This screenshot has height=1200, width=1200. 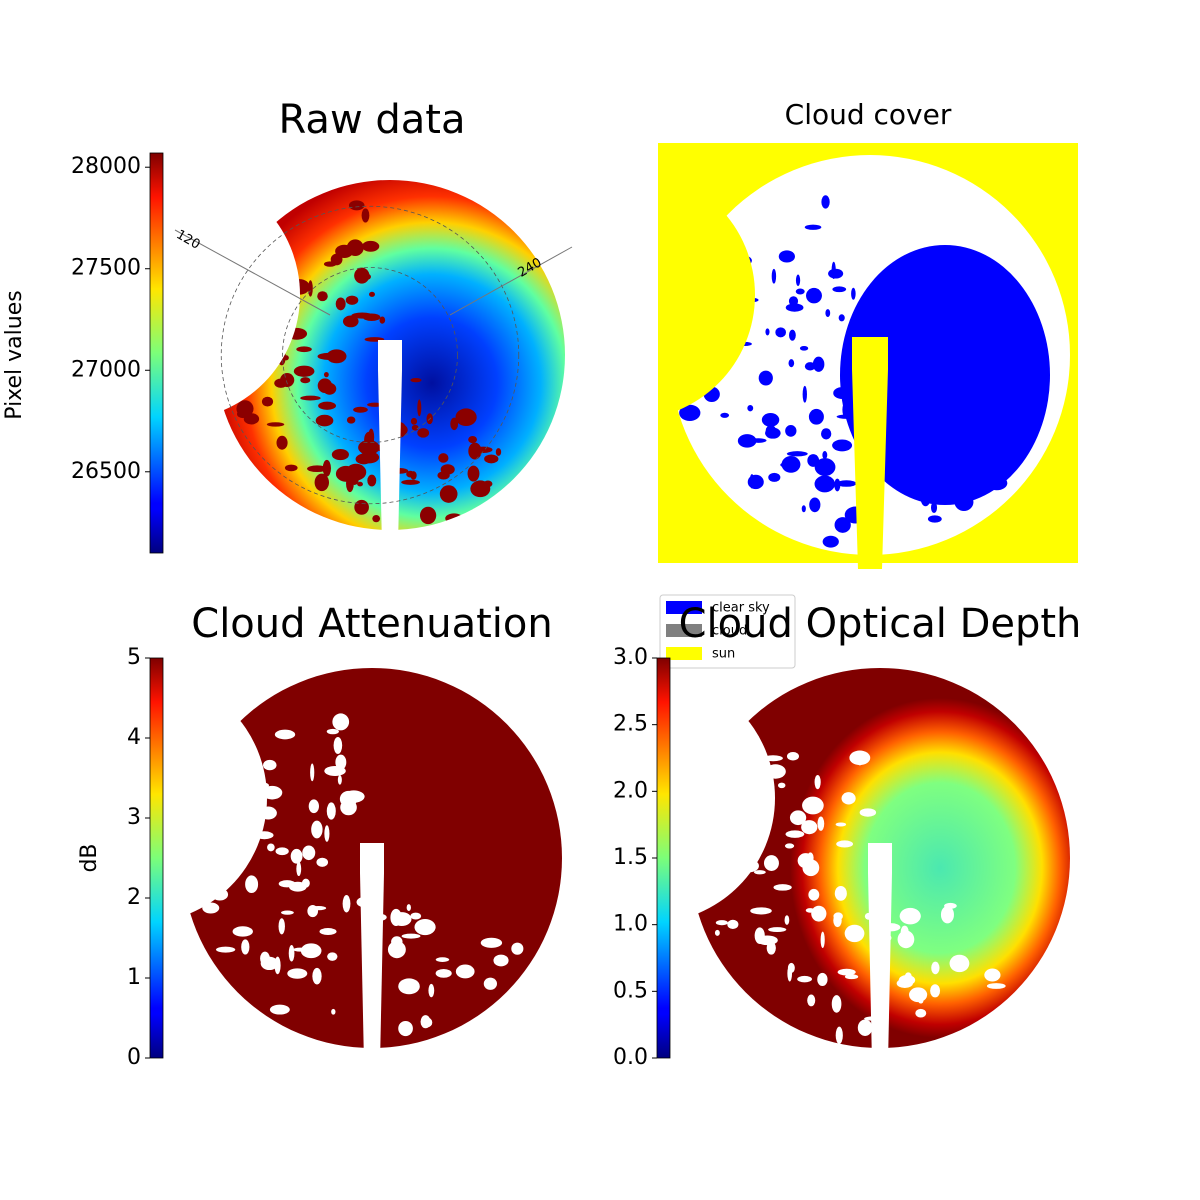 I want to click on legend-label: clear sky, so click(x=741, y=608).